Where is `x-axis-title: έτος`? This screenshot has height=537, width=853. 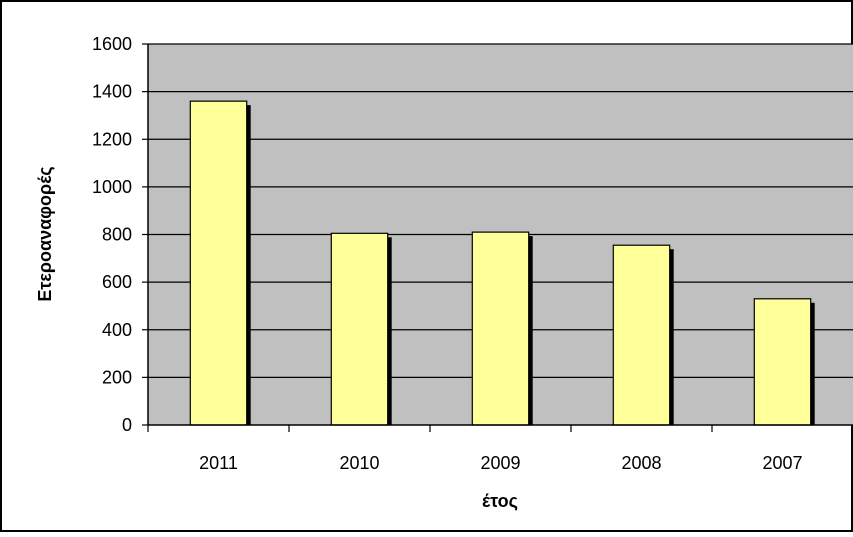
x-axis-title: έτος is located at coordinates (500, 501).